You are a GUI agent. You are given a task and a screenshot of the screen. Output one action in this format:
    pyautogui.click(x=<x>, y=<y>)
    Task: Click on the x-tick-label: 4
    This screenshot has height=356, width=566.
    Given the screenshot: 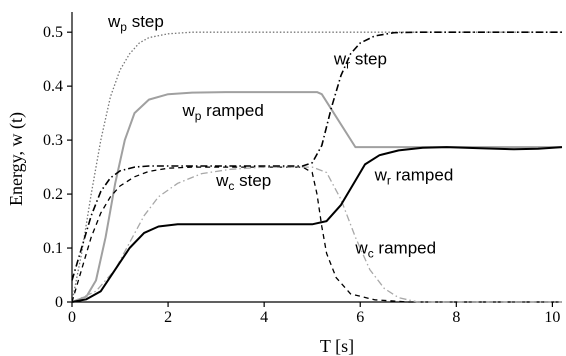 What is the action you would take?
    pyautogui.click(x=264, y=317)
    